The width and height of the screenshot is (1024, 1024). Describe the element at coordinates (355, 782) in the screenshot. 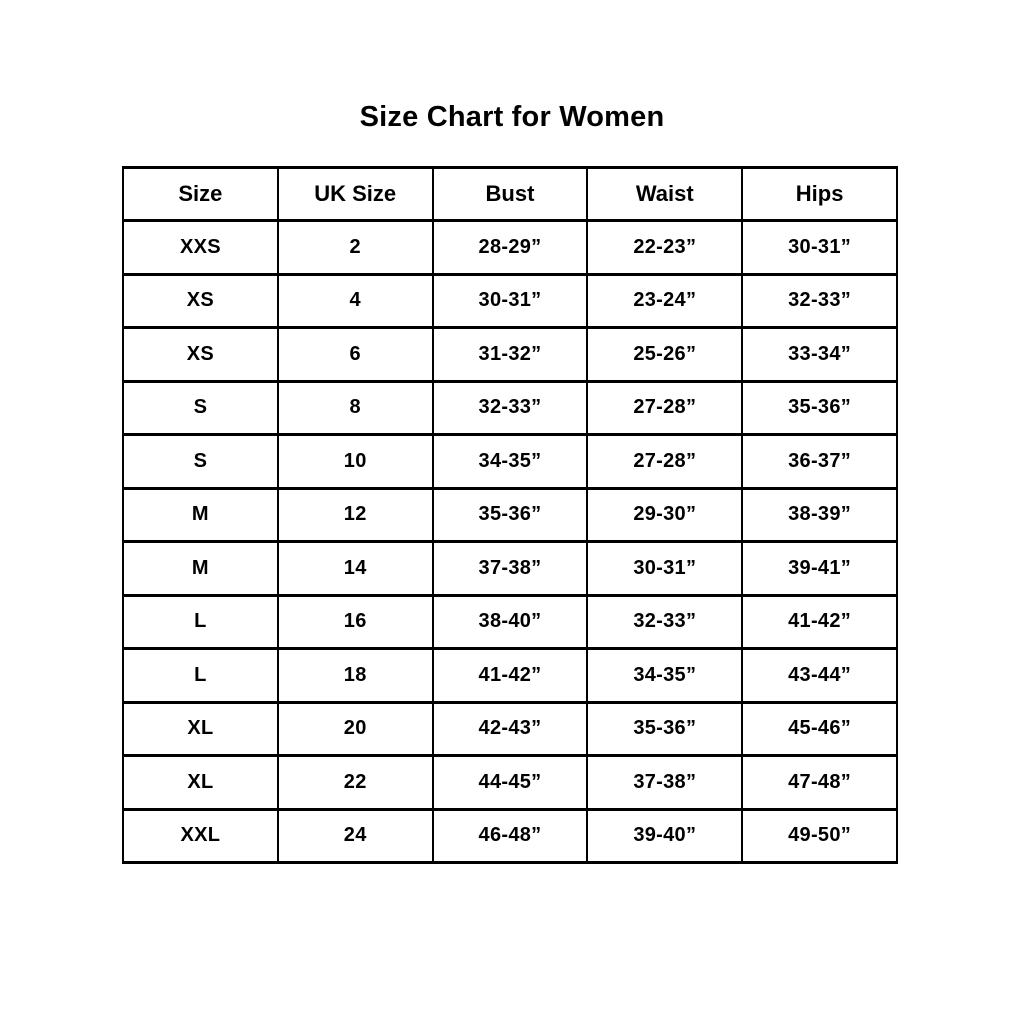

I see `table-cell: 22` at that location.